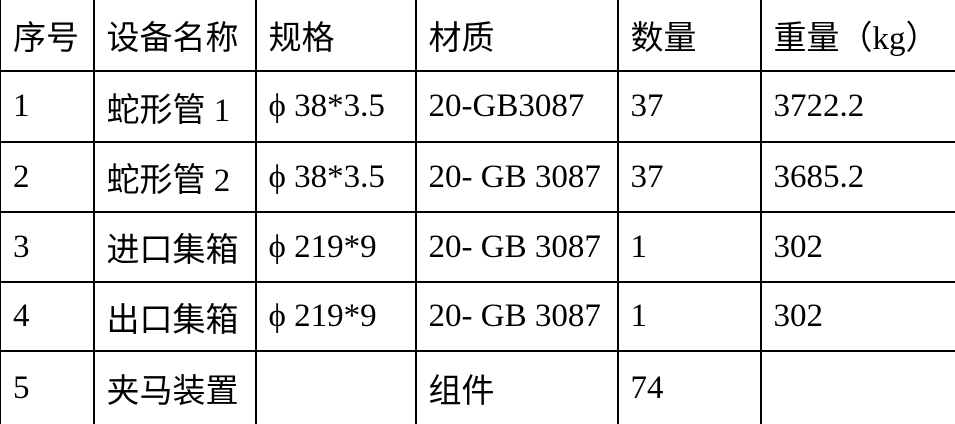 Image resolution: width=955 pixels, height=424 pixels. What do you see at coordinates (335, 36) in the screenshot?
I see `column-header-specification: 规格` at bounding box center [335, 36].